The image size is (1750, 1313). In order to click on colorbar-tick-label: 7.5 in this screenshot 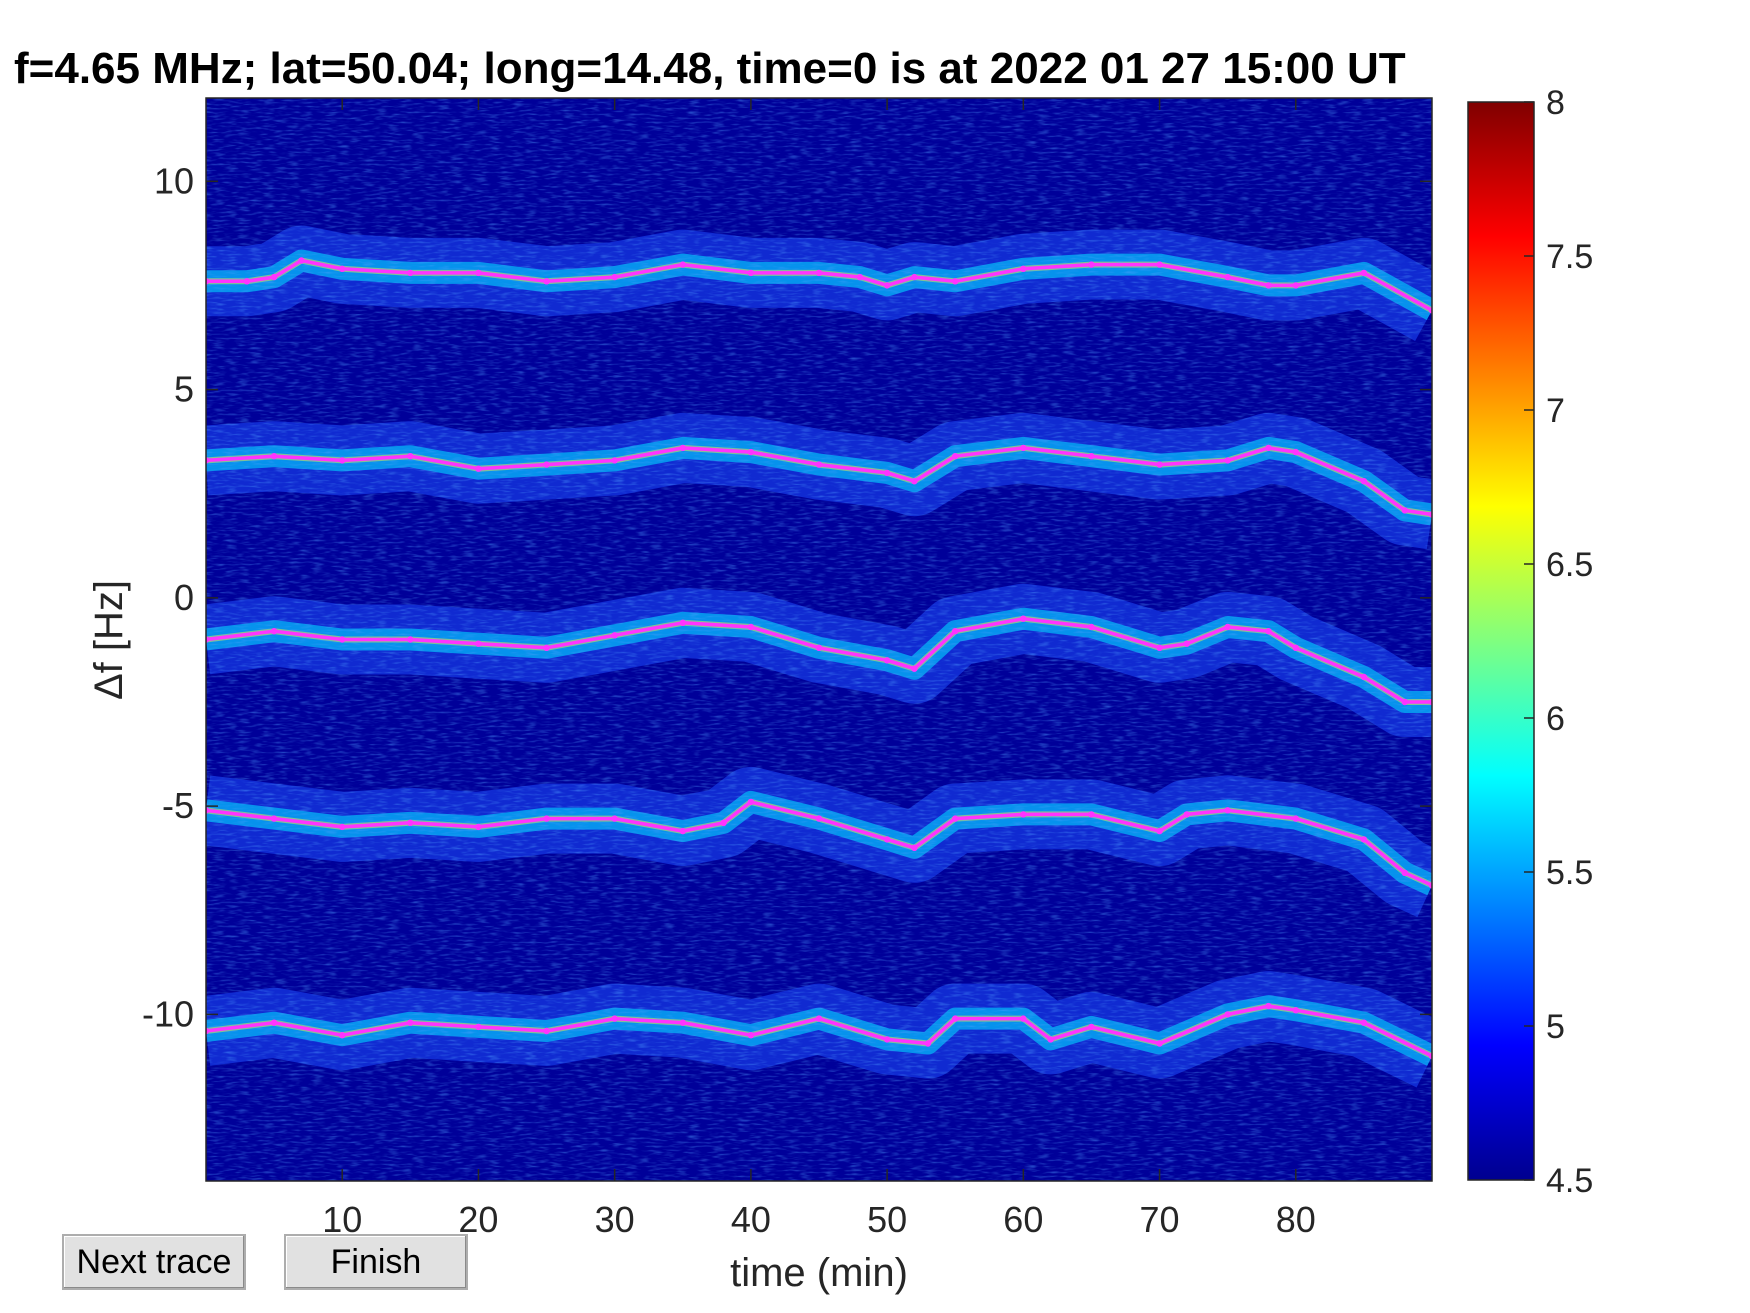, I will do `click(1569, 257)`.